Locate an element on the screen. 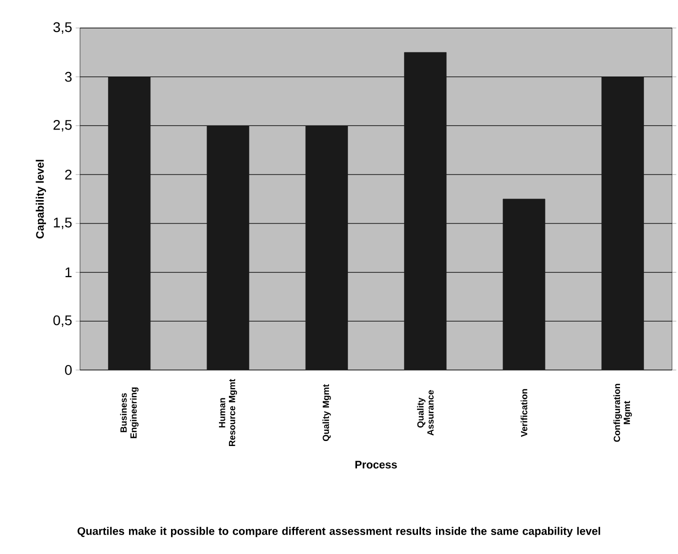 This screenshot has height=554, width=678. x-axis-title: Process is located at coordinates (376, 464).